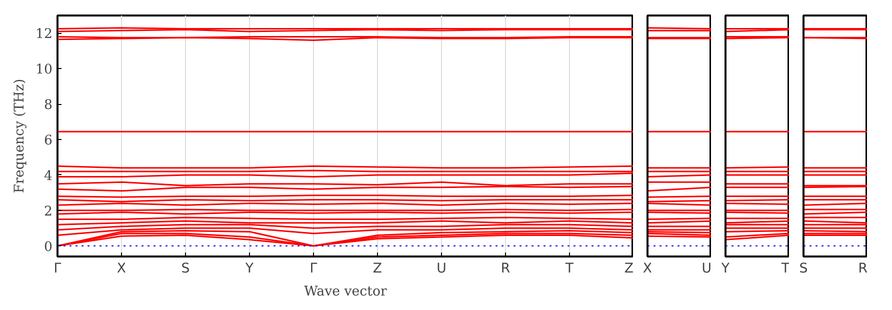 The height and width of the screenshot is (310, 892). I want to click on y-tick-label: 4, so click(48, 176).